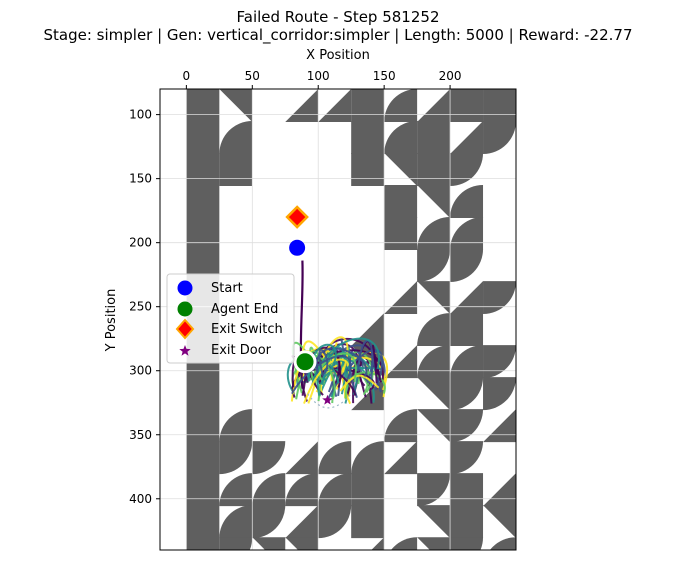 This screenshot has height=564, width=676. What do you see at coordinates (337, 334) in the screenshot?
I see `agent-trajectories` at bounding box center [337, 334].